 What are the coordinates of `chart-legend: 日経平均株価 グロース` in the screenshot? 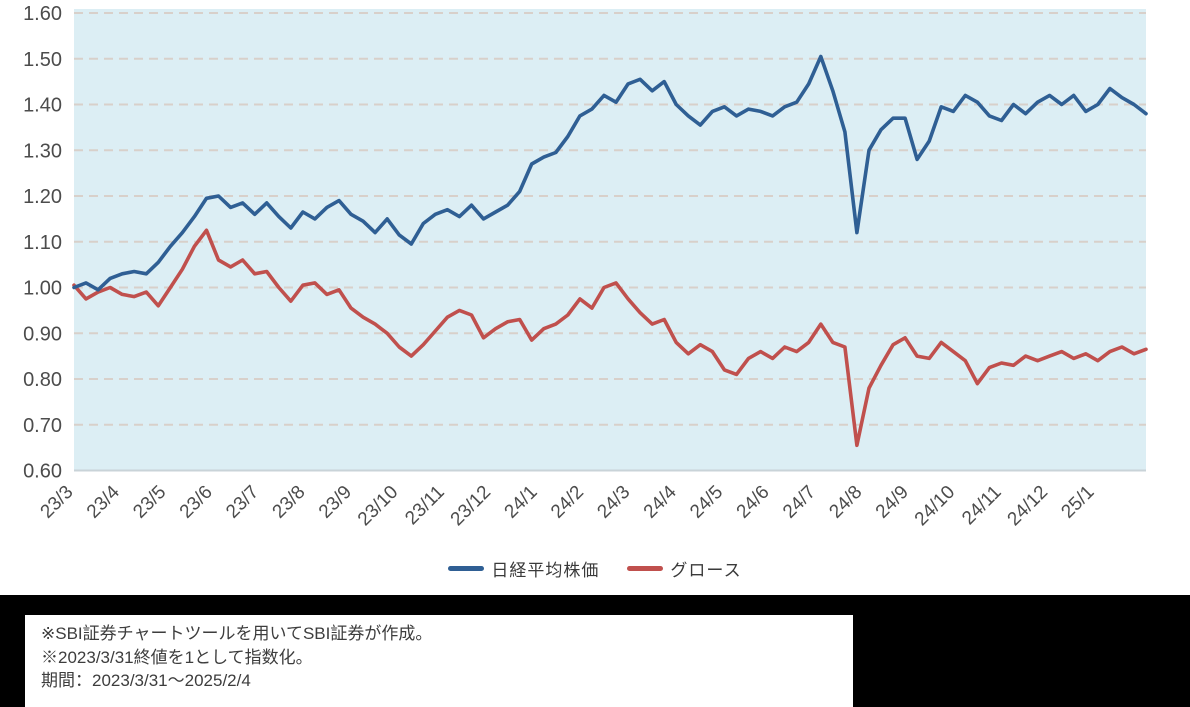 It's located at (595, 568).